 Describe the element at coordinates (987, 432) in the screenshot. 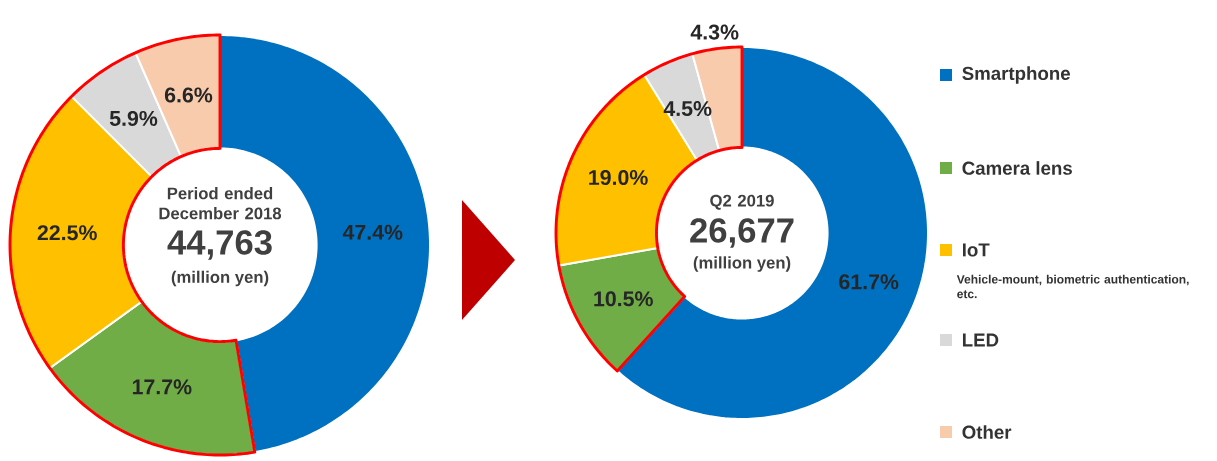

I see `legend-label: Other` at that location.